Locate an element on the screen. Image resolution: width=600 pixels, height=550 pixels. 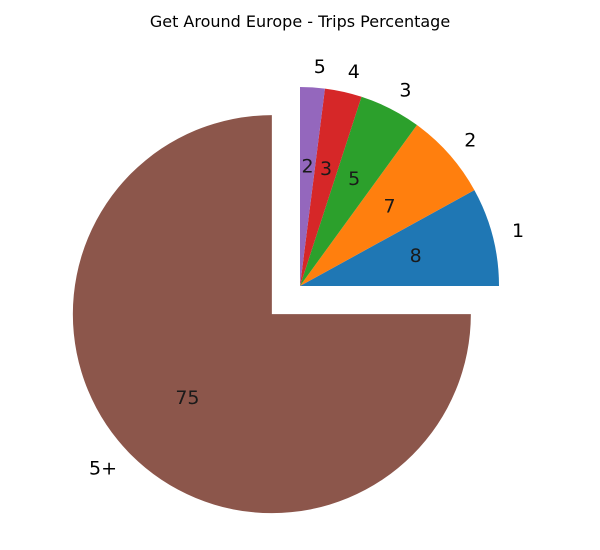
category-label: 5 is located at coordinates (320, 67).